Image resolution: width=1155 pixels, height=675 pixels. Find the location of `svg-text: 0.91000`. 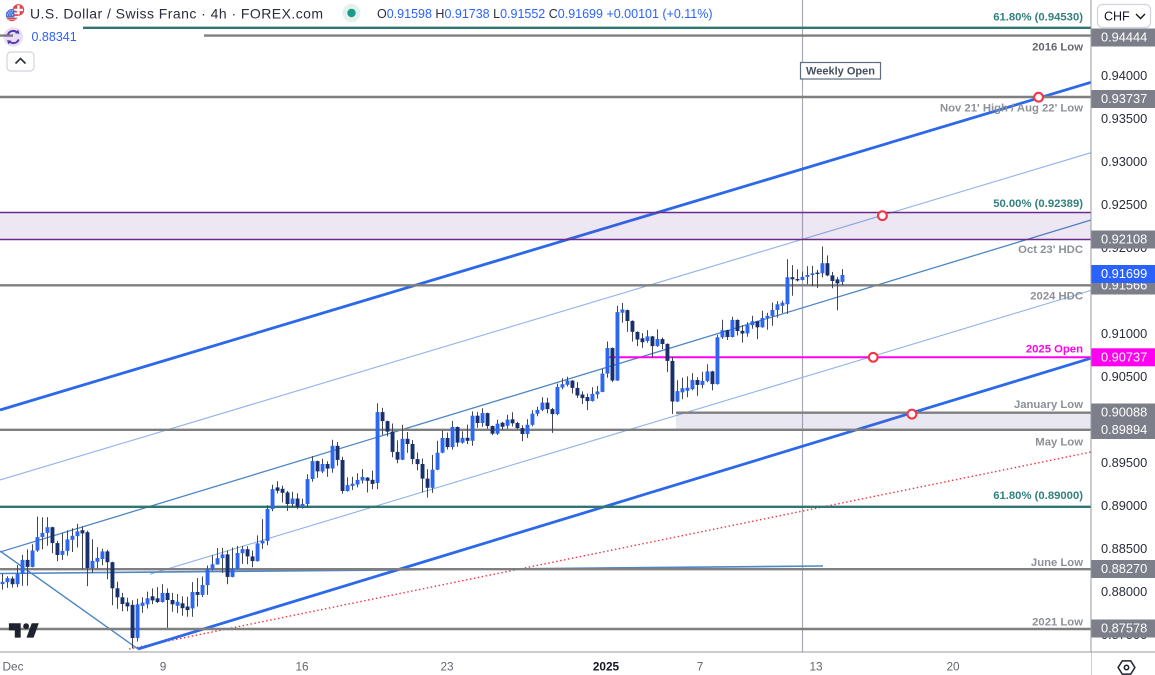

svg-text: 0.91000 is located at coordinates (1124, 333).